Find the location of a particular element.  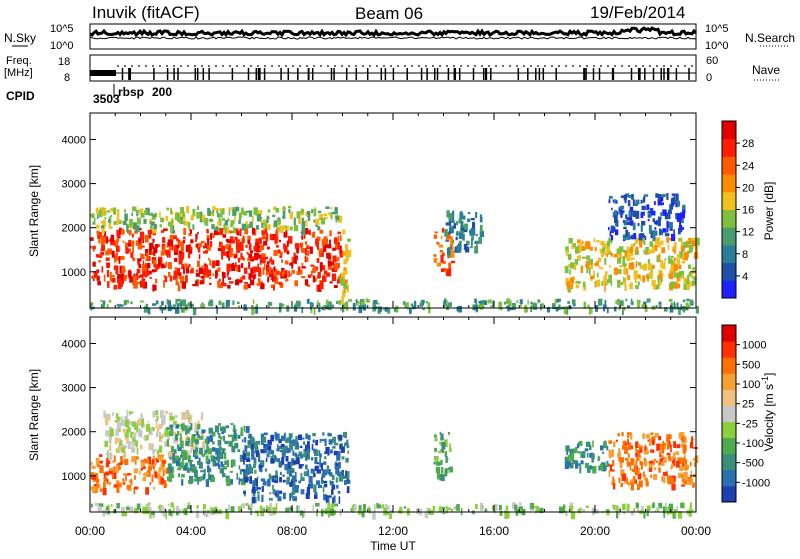

velocity-colorbar-label: Velocity [m s-1] is located at coordinates (768, 412).